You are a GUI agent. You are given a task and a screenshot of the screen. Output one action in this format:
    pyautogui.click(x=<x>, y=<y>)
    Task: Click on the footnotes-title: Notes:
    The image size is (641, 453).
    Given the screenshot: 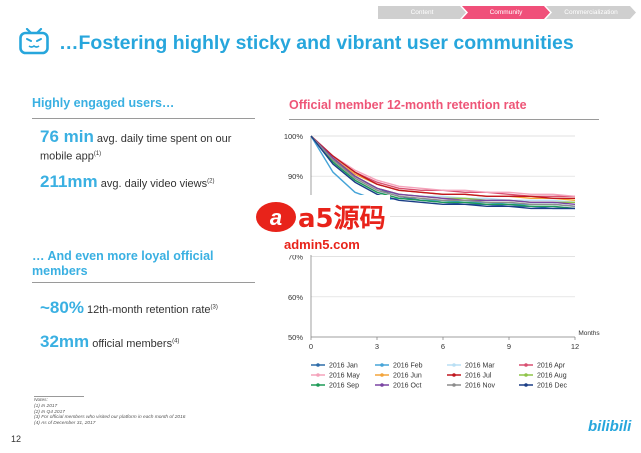 What is the action you would take?
    pyautogui.click(x=41, y=400)
    